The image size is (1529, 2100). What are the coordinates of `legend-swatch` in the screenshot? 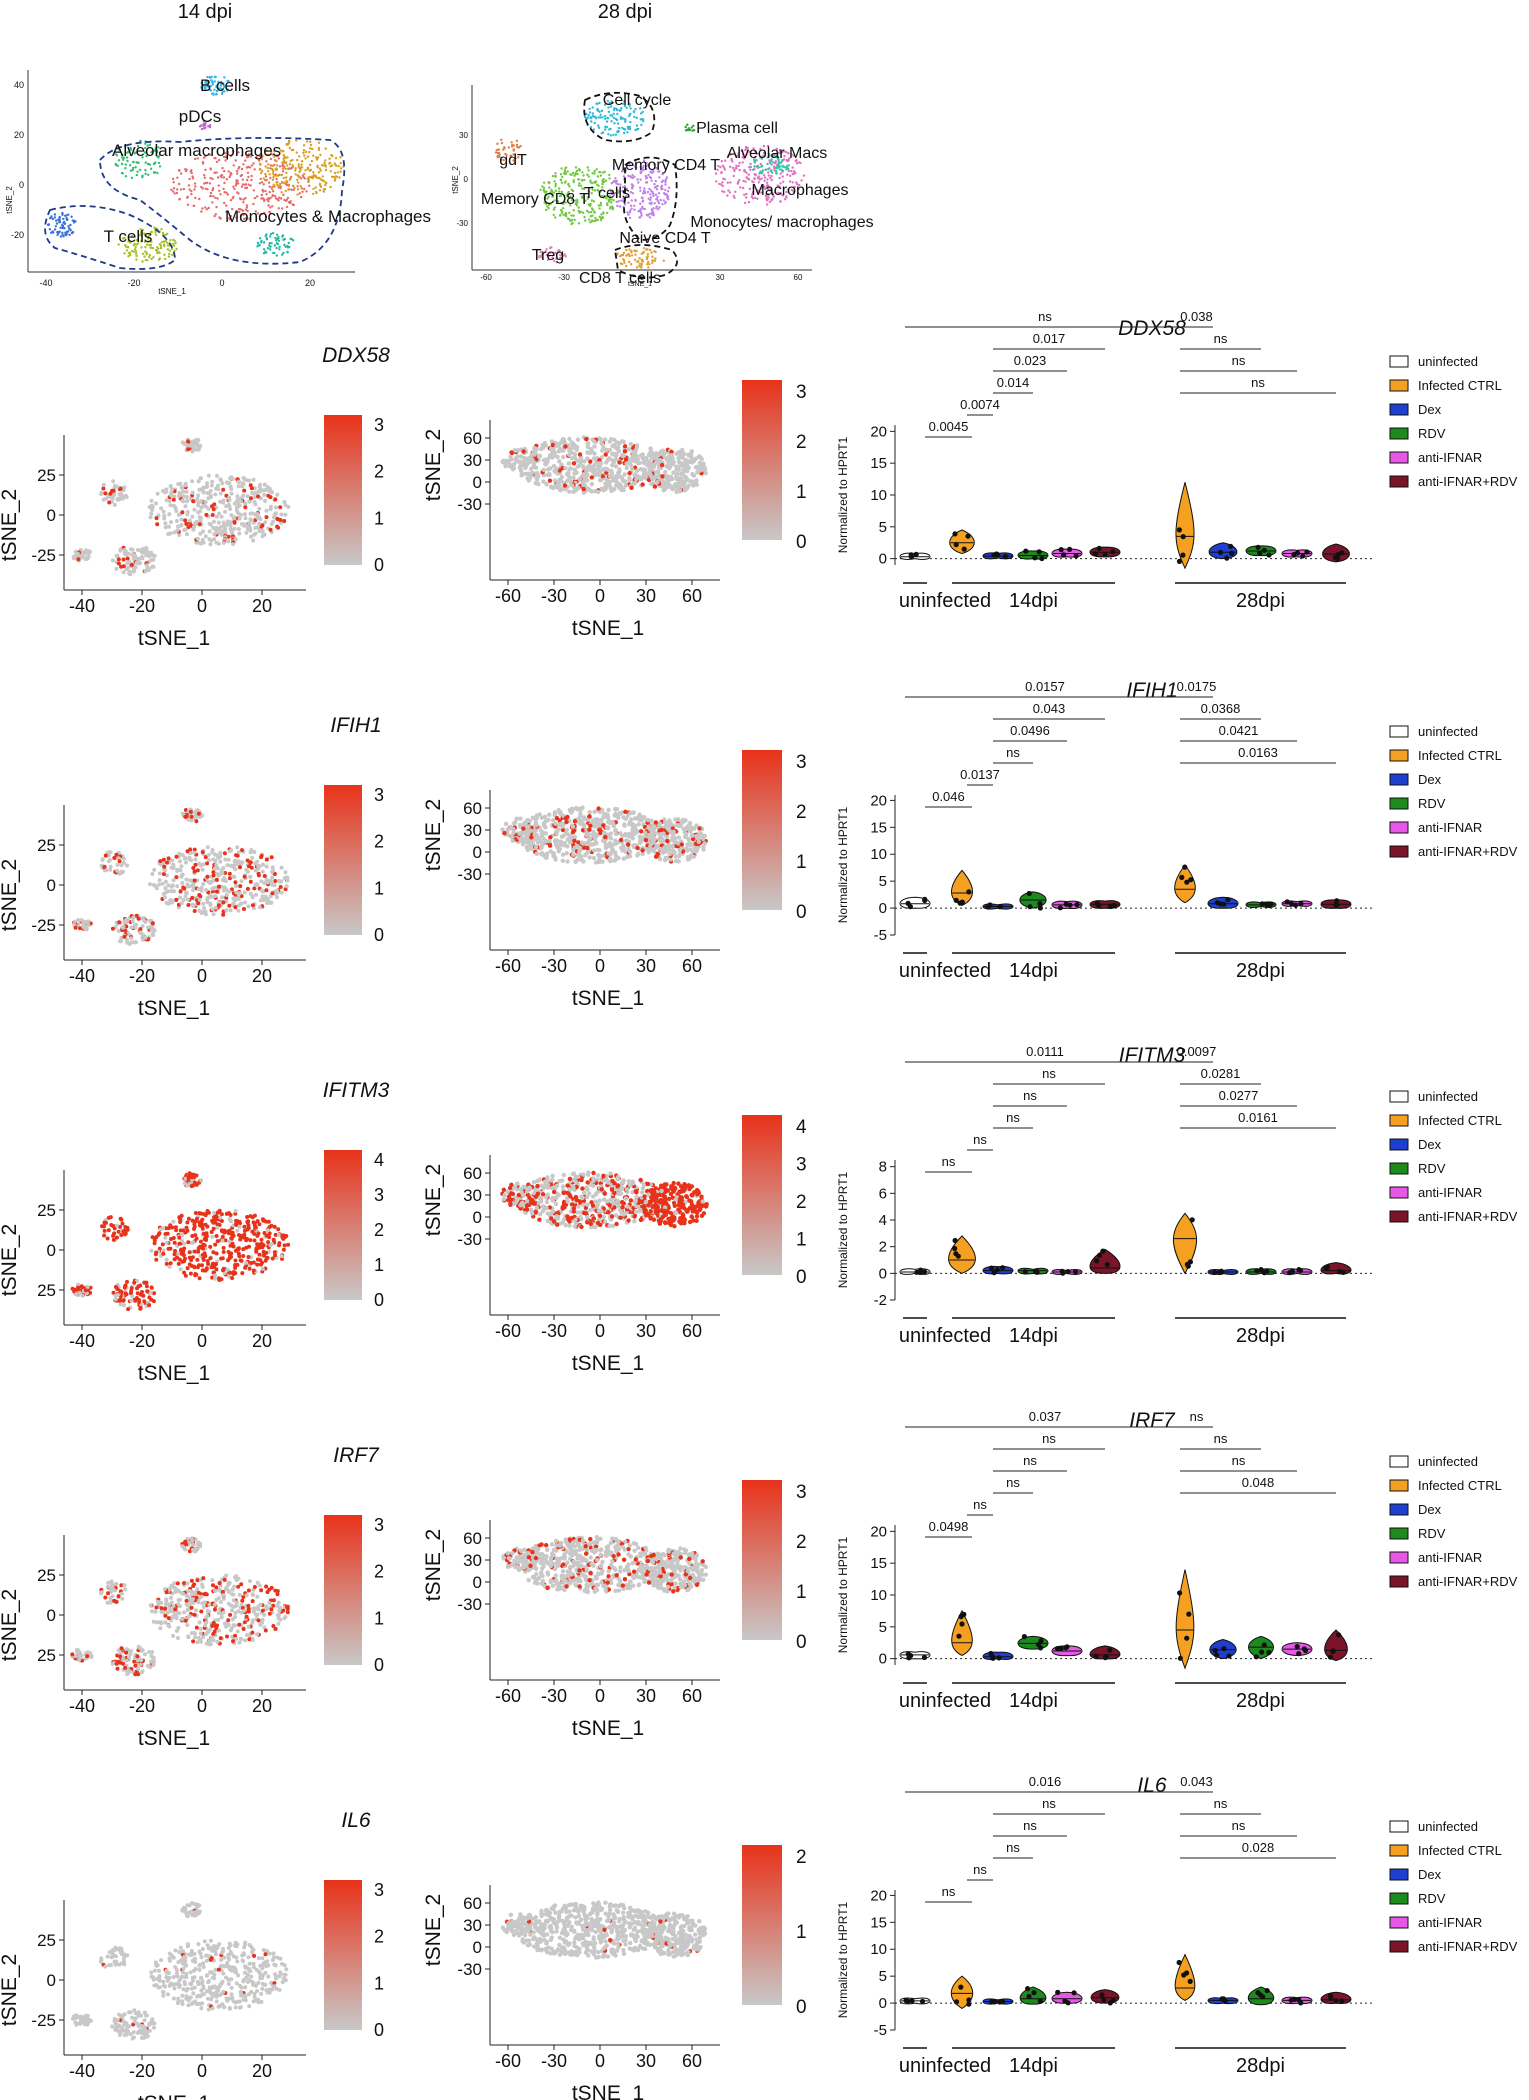 It's located at (1399, 361).